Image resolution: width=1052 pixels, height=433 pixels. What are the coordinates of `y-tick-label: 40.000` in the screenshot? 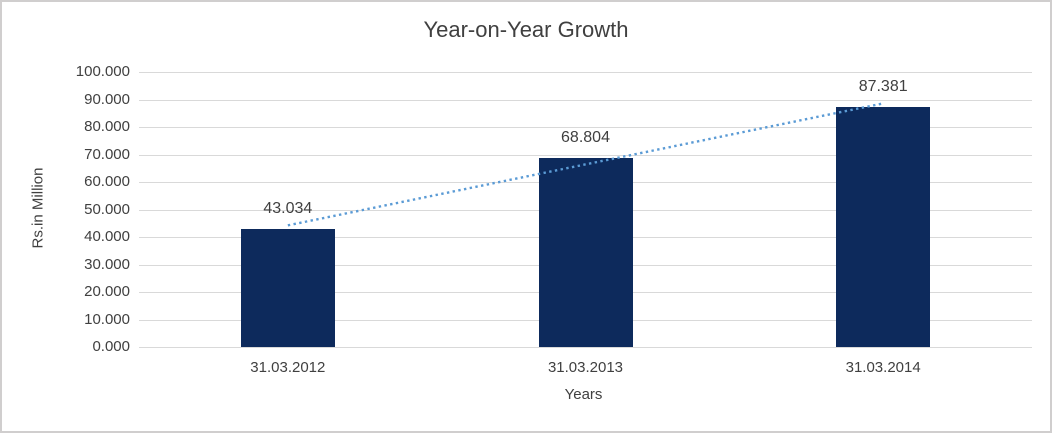 It's located at (107, 236).